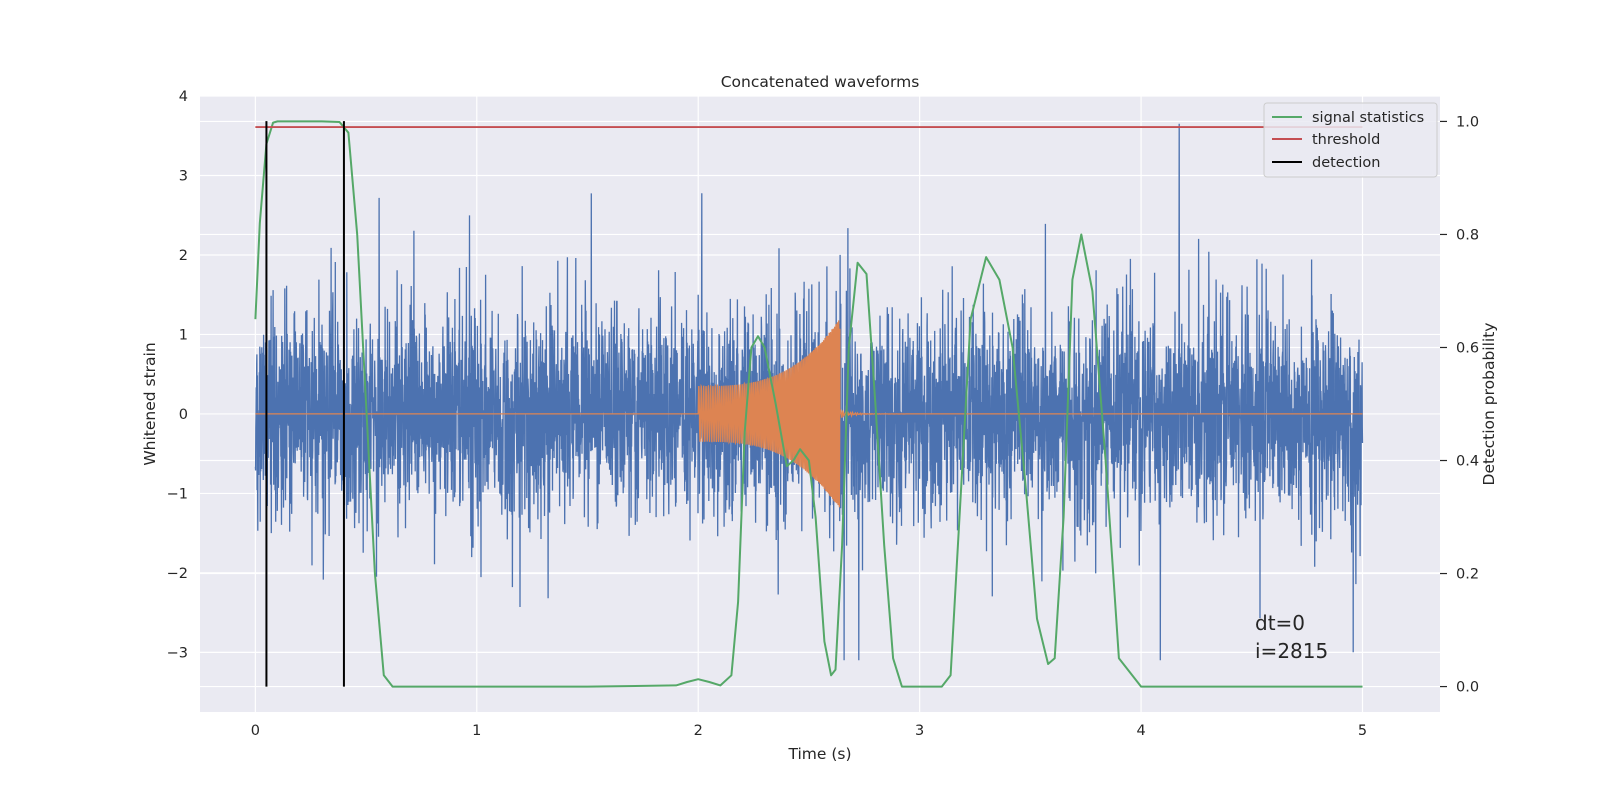 This screenshot has height=800, width=1600. Describe the element at coordinates (177, 494) in the screenshot. I see `y-left-tick-label: −1` at that location.